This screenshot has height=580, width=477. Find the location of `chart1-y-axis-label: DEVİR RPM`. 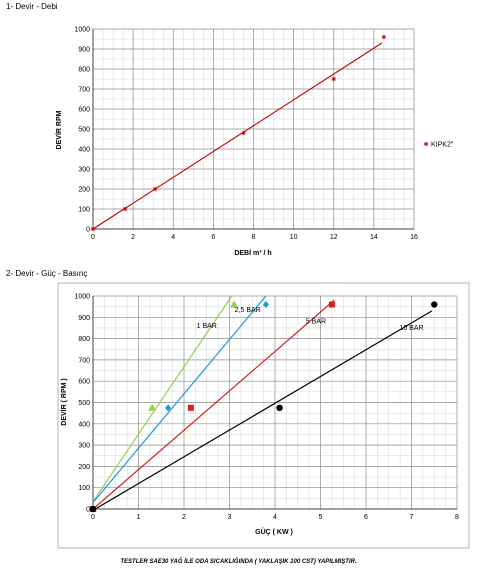

chart1-y-axis-label: DEVİR RPM is located at coordinates (59, 129).